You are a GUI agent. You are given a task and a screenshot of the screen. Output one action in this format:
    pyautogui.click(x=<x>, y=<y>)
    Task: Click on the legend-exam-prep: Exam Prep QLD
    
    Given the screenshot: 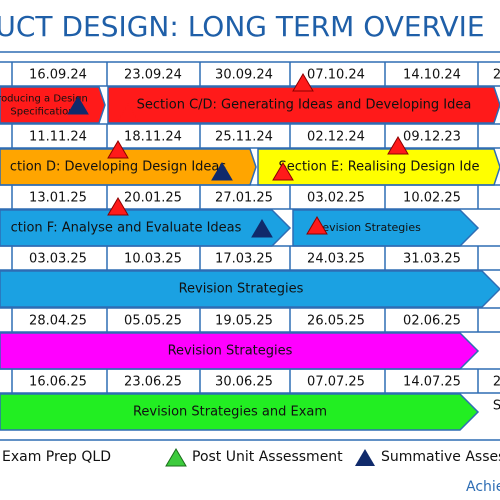 What is the action you would take?
    pyautogui.click(x=56, y=457)
    